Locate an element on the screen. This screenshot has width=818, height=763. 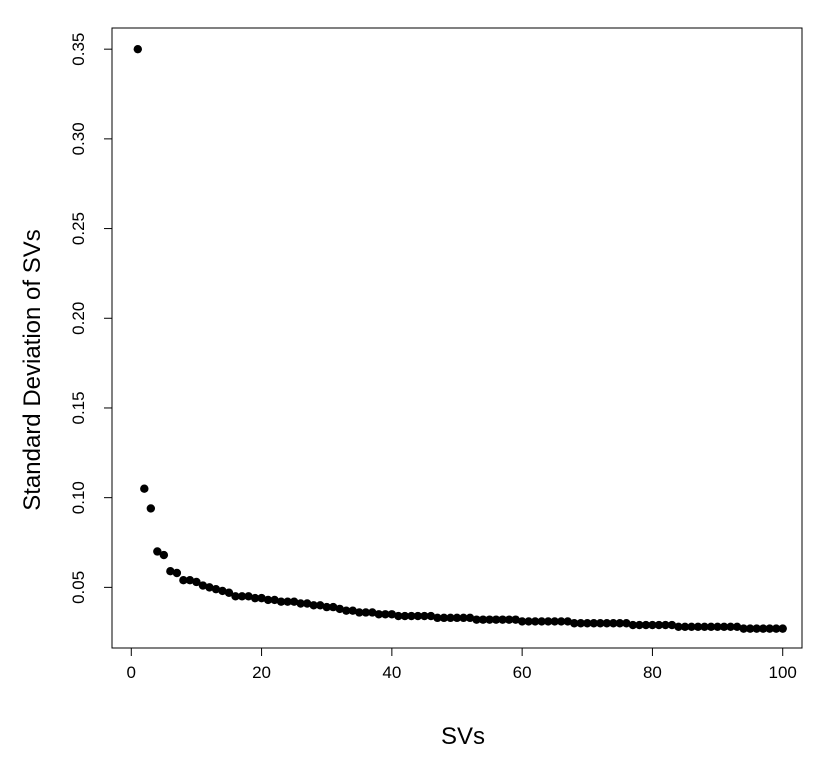
y-axis-title: Standard Deviation of SVs is located at coordinates (32, 370).